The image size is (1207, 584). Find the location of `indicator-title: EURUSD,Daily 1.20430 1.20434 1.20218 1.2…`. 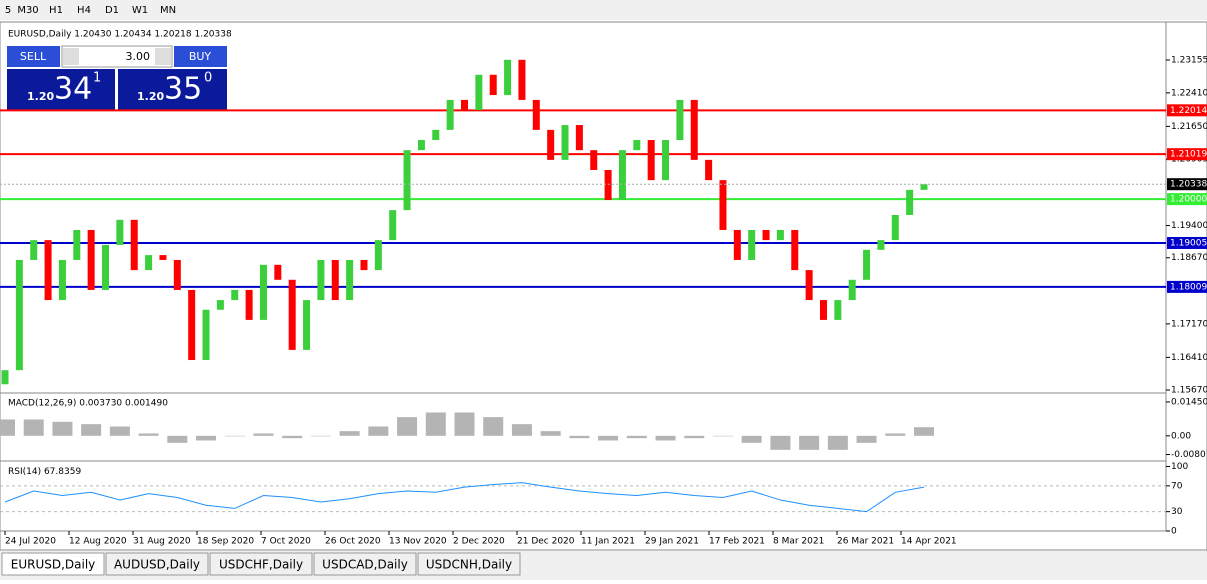

indicator-title: EURUSD,Daily 1.20430 1.20434 1.20218 1.2… is located at coordinates (120, 35).